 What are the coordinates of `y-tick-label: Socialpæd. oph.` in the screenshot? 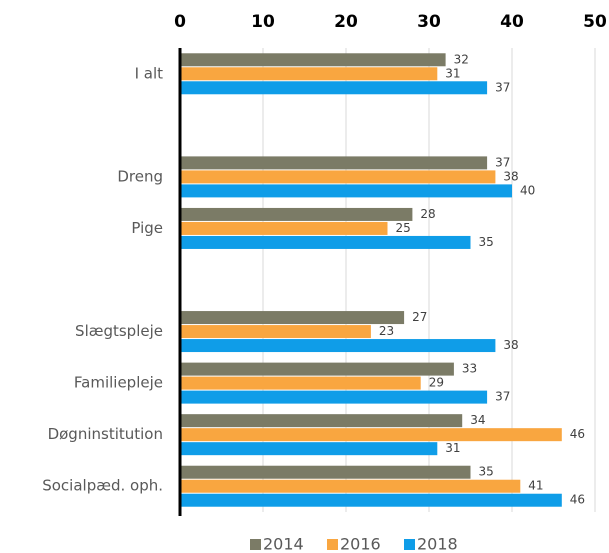 It's located at (102, 486).